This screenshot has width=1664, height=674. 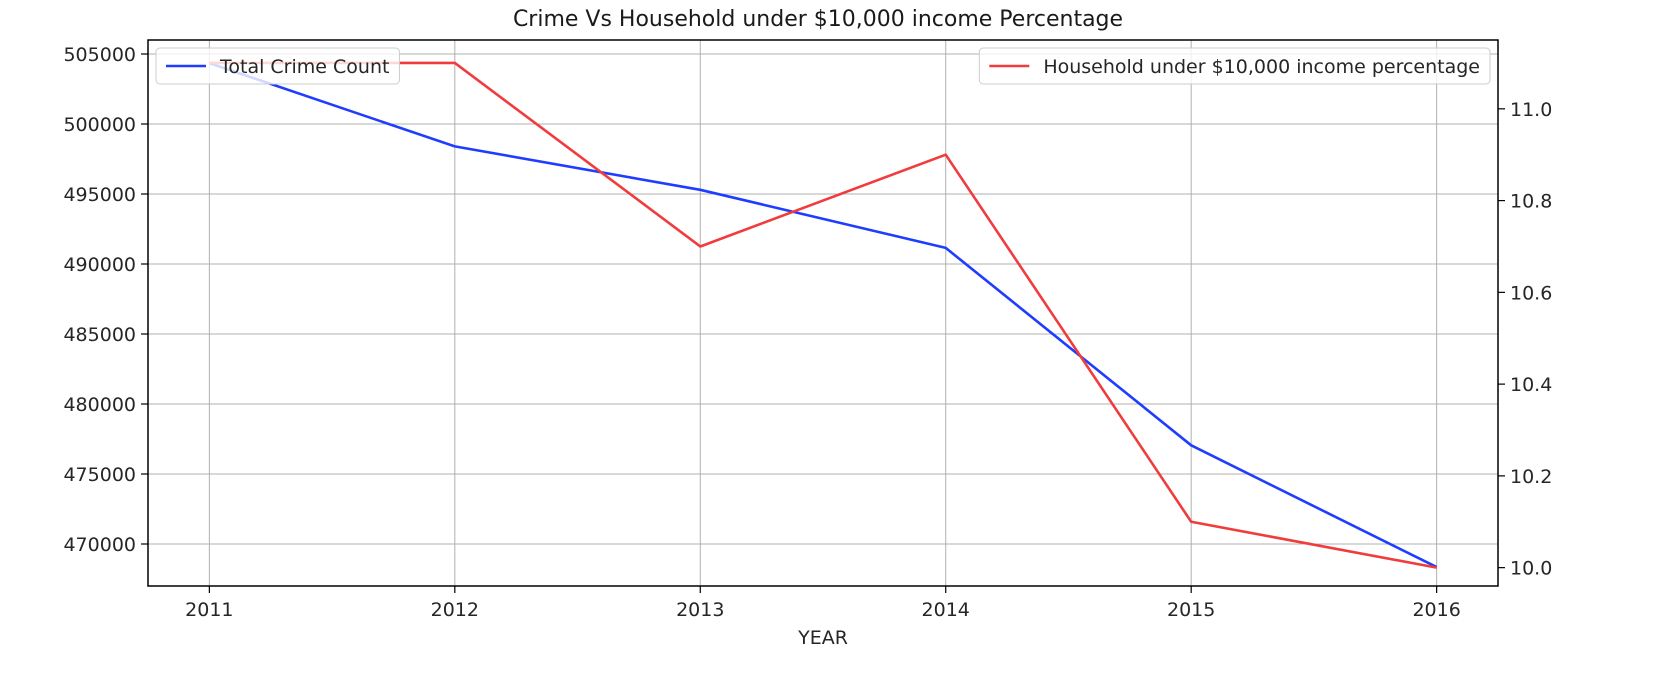 What do you see at coordinates (1531, 569) in the screenshot?
I see `y2-tick-label: 10.0` at bounding box center [1531, 569].